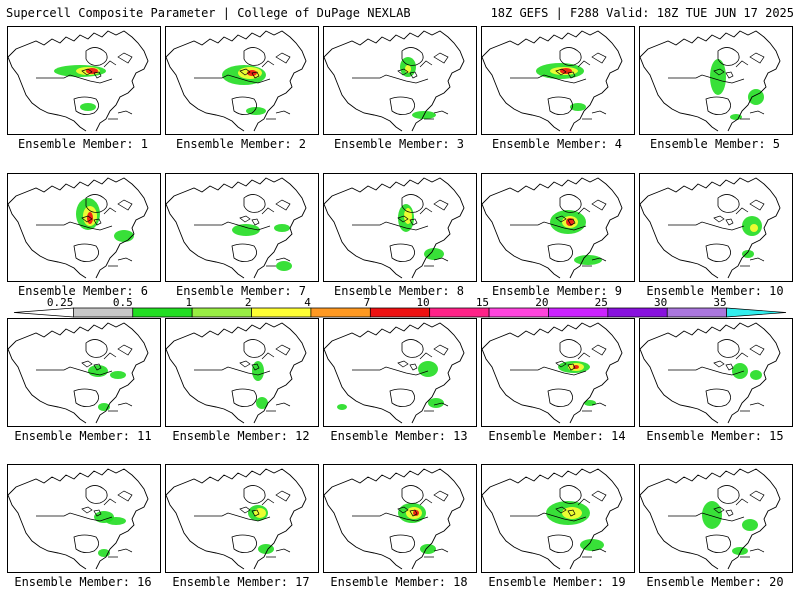  What do you see at coordinates (248, 302) in the screenshot?
I see `color-scale-tick-label: 2` at bounding box center [248, 302].